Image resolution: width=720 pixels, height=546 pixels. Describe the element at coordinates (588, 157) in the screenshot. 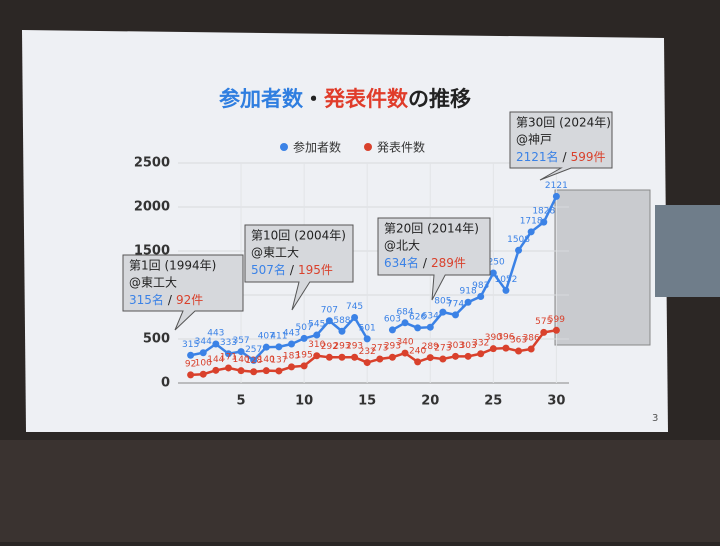

I see `callout-papers: 599件` at that location.